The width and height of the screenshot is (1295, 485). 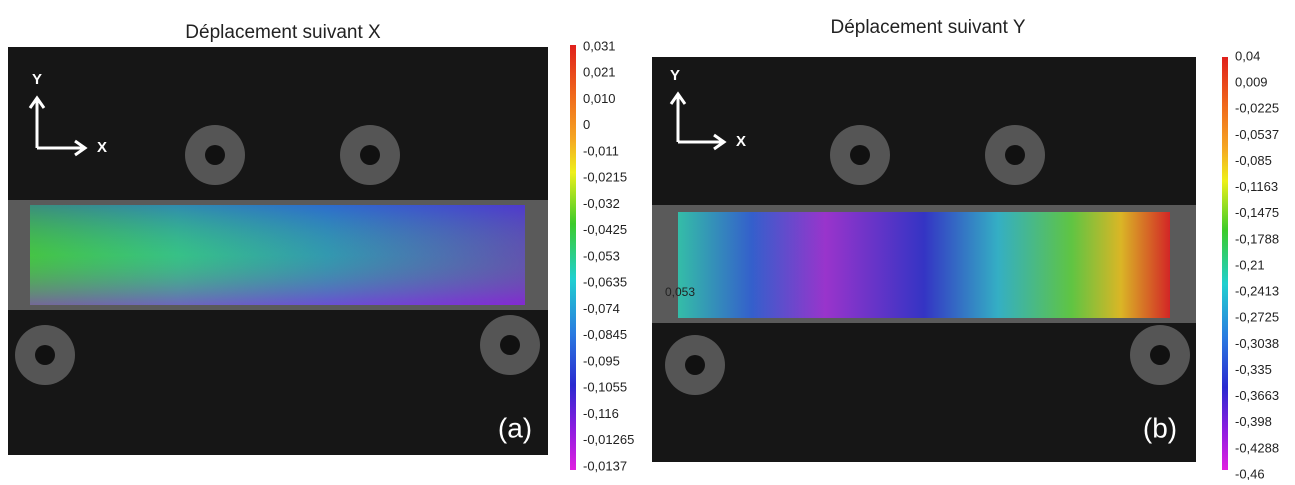 What do you see at coordinates (680, 292) in the screenshot?
I see `annotation: 0,053` at bounding box center [680, 292].